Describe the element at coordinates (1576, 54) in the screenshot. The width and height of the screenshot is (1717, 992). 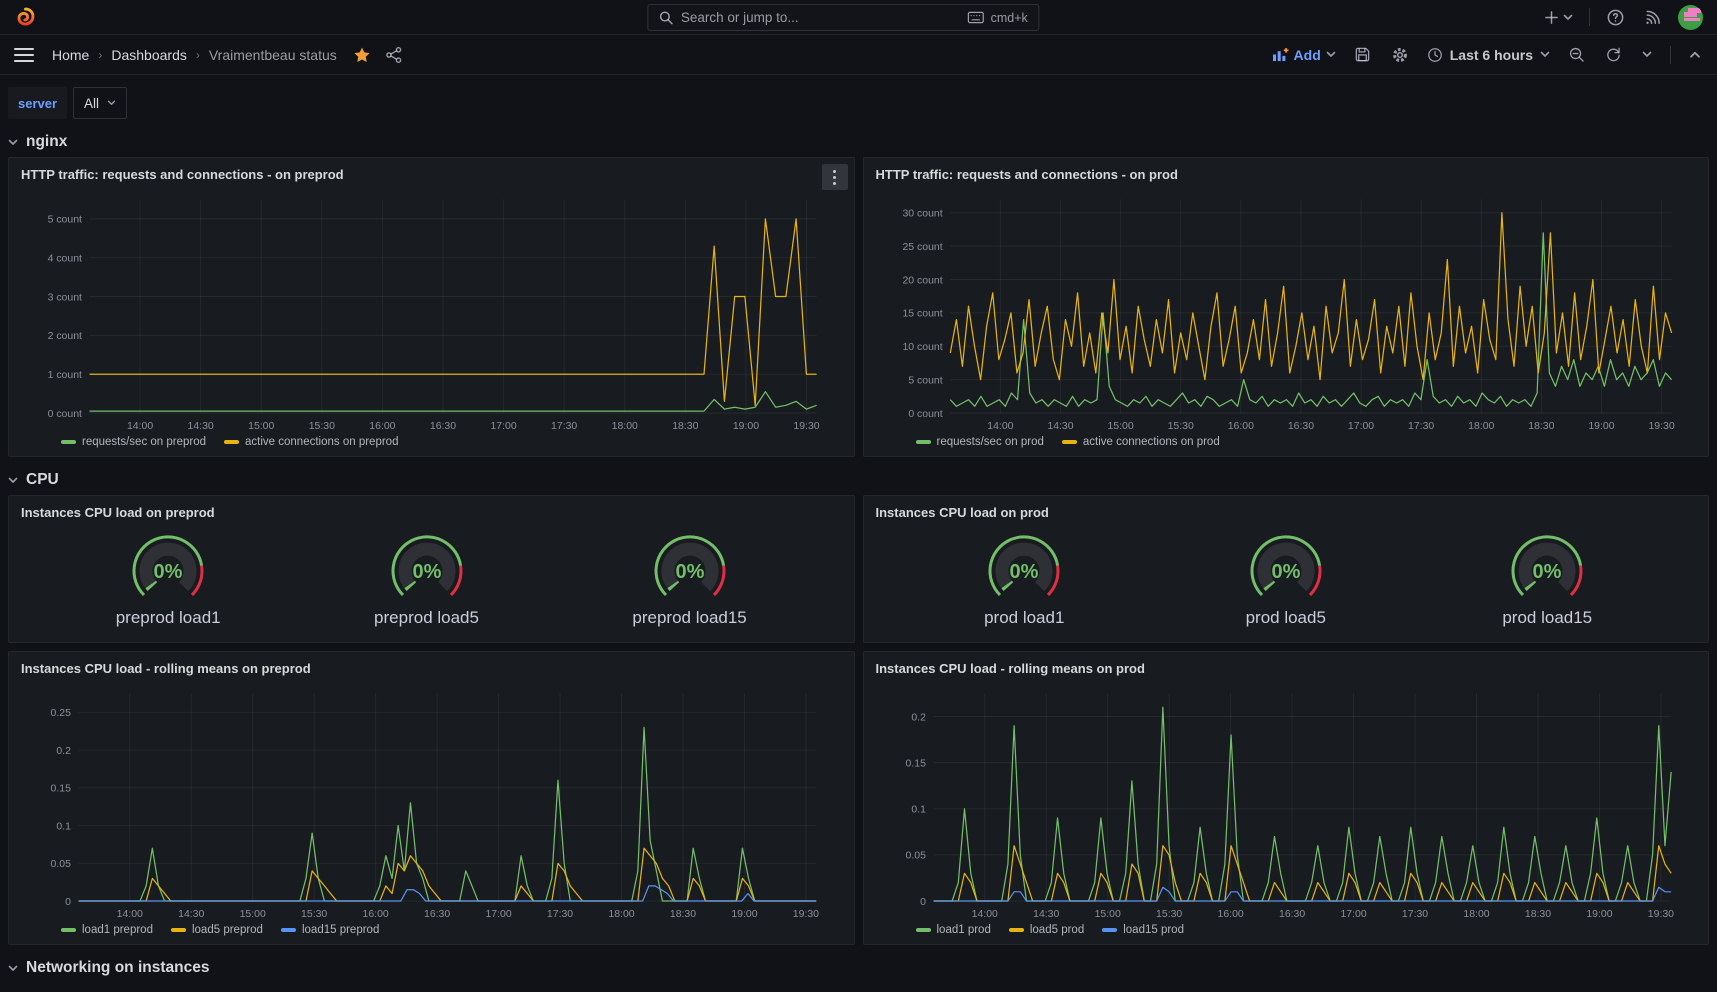
I see `zoom-out-button` at that location.